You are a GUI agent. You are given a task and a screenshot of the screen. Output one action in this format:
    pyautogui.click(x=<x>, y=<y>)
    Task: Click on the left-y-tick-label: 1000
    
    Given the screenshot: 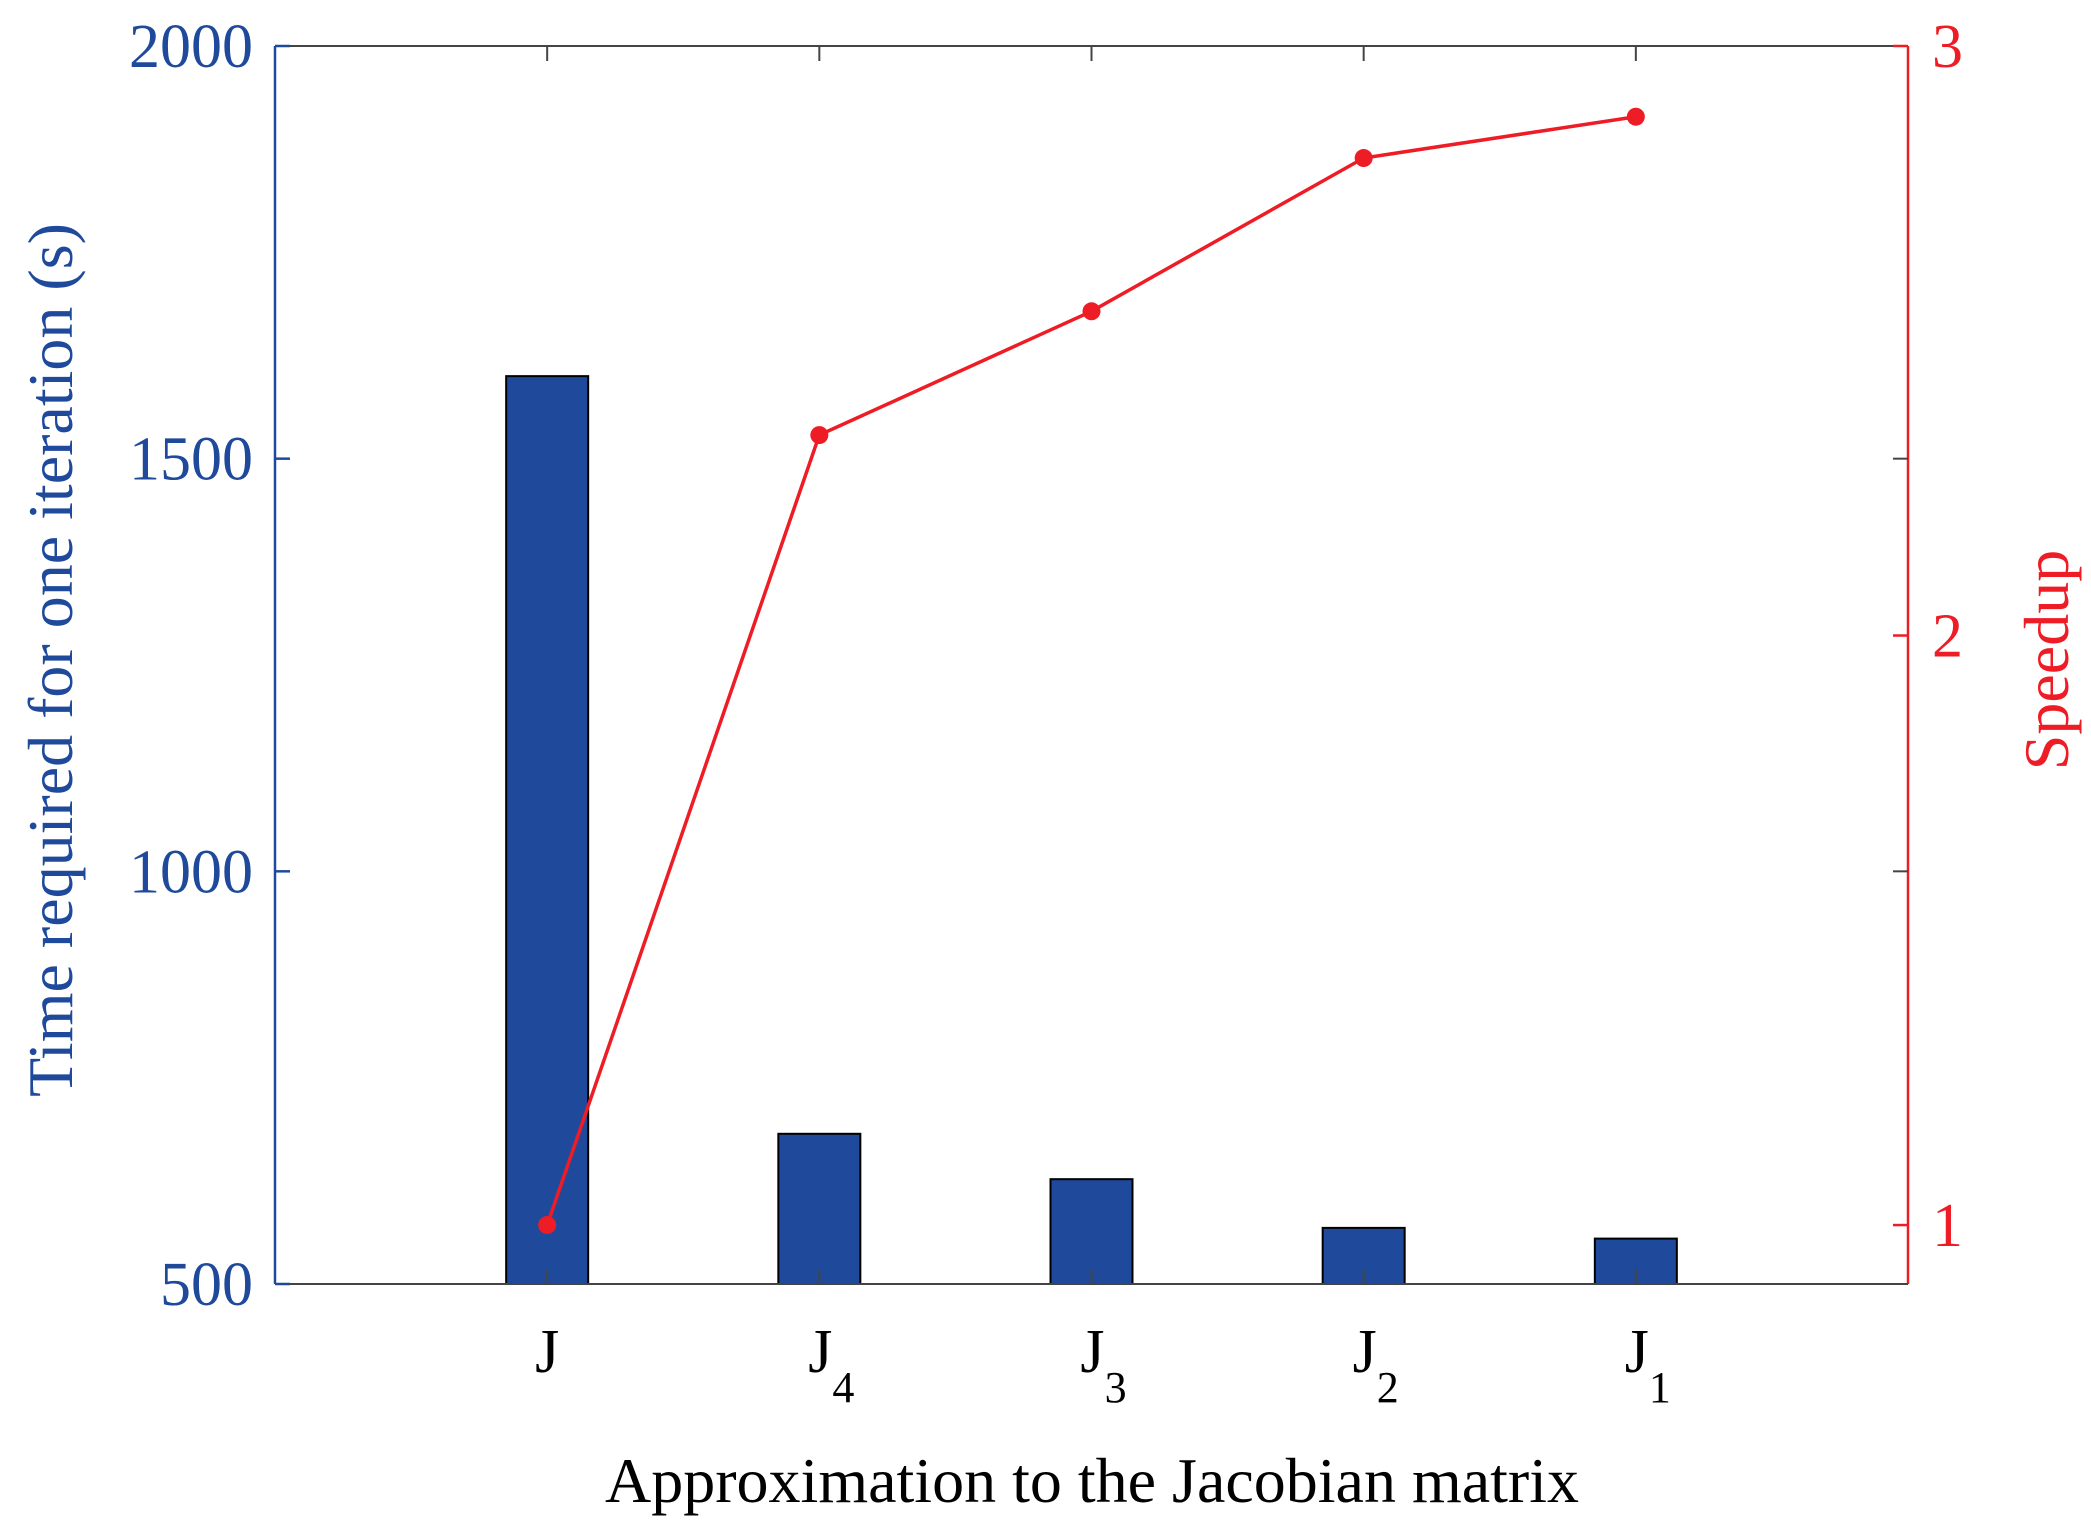 What is the action you would take?
    pyautogui.click(x=191, y=872)
    